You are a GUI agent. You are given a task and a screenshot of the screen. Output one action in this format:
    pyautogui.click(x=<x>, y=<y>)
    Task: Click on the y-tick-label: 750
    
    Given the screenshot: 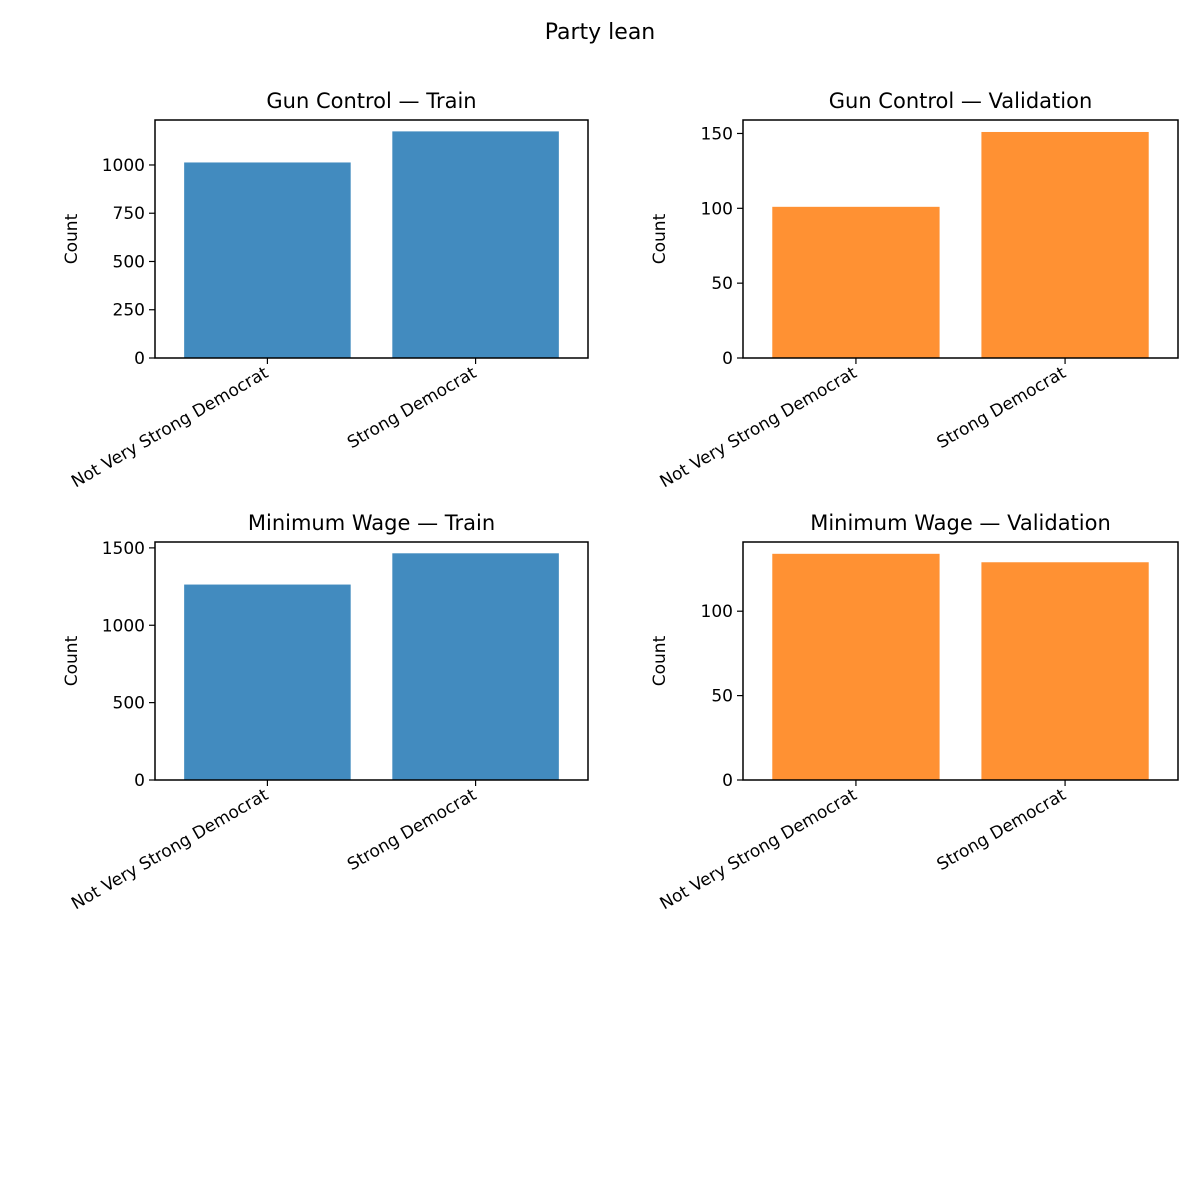 What is the action you would take?
    pyautogui.click(x=129, y=214)
    